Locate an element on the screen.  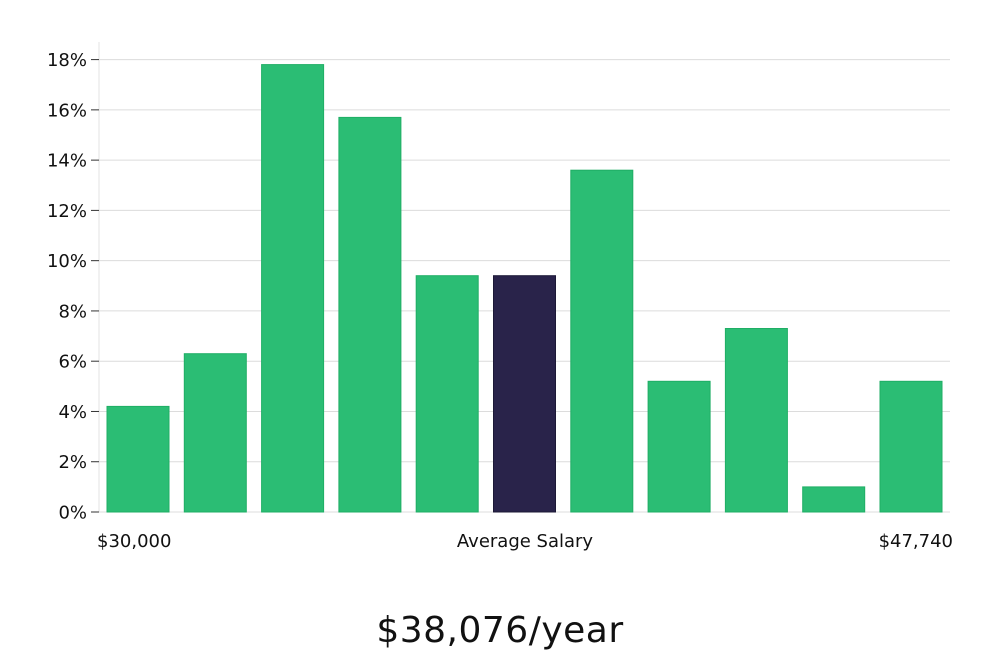
y-axis-ticks: 0% 2% 4% 6% 8% 10% 12% 14% 16% 18% is located at coordinates (73, 287).